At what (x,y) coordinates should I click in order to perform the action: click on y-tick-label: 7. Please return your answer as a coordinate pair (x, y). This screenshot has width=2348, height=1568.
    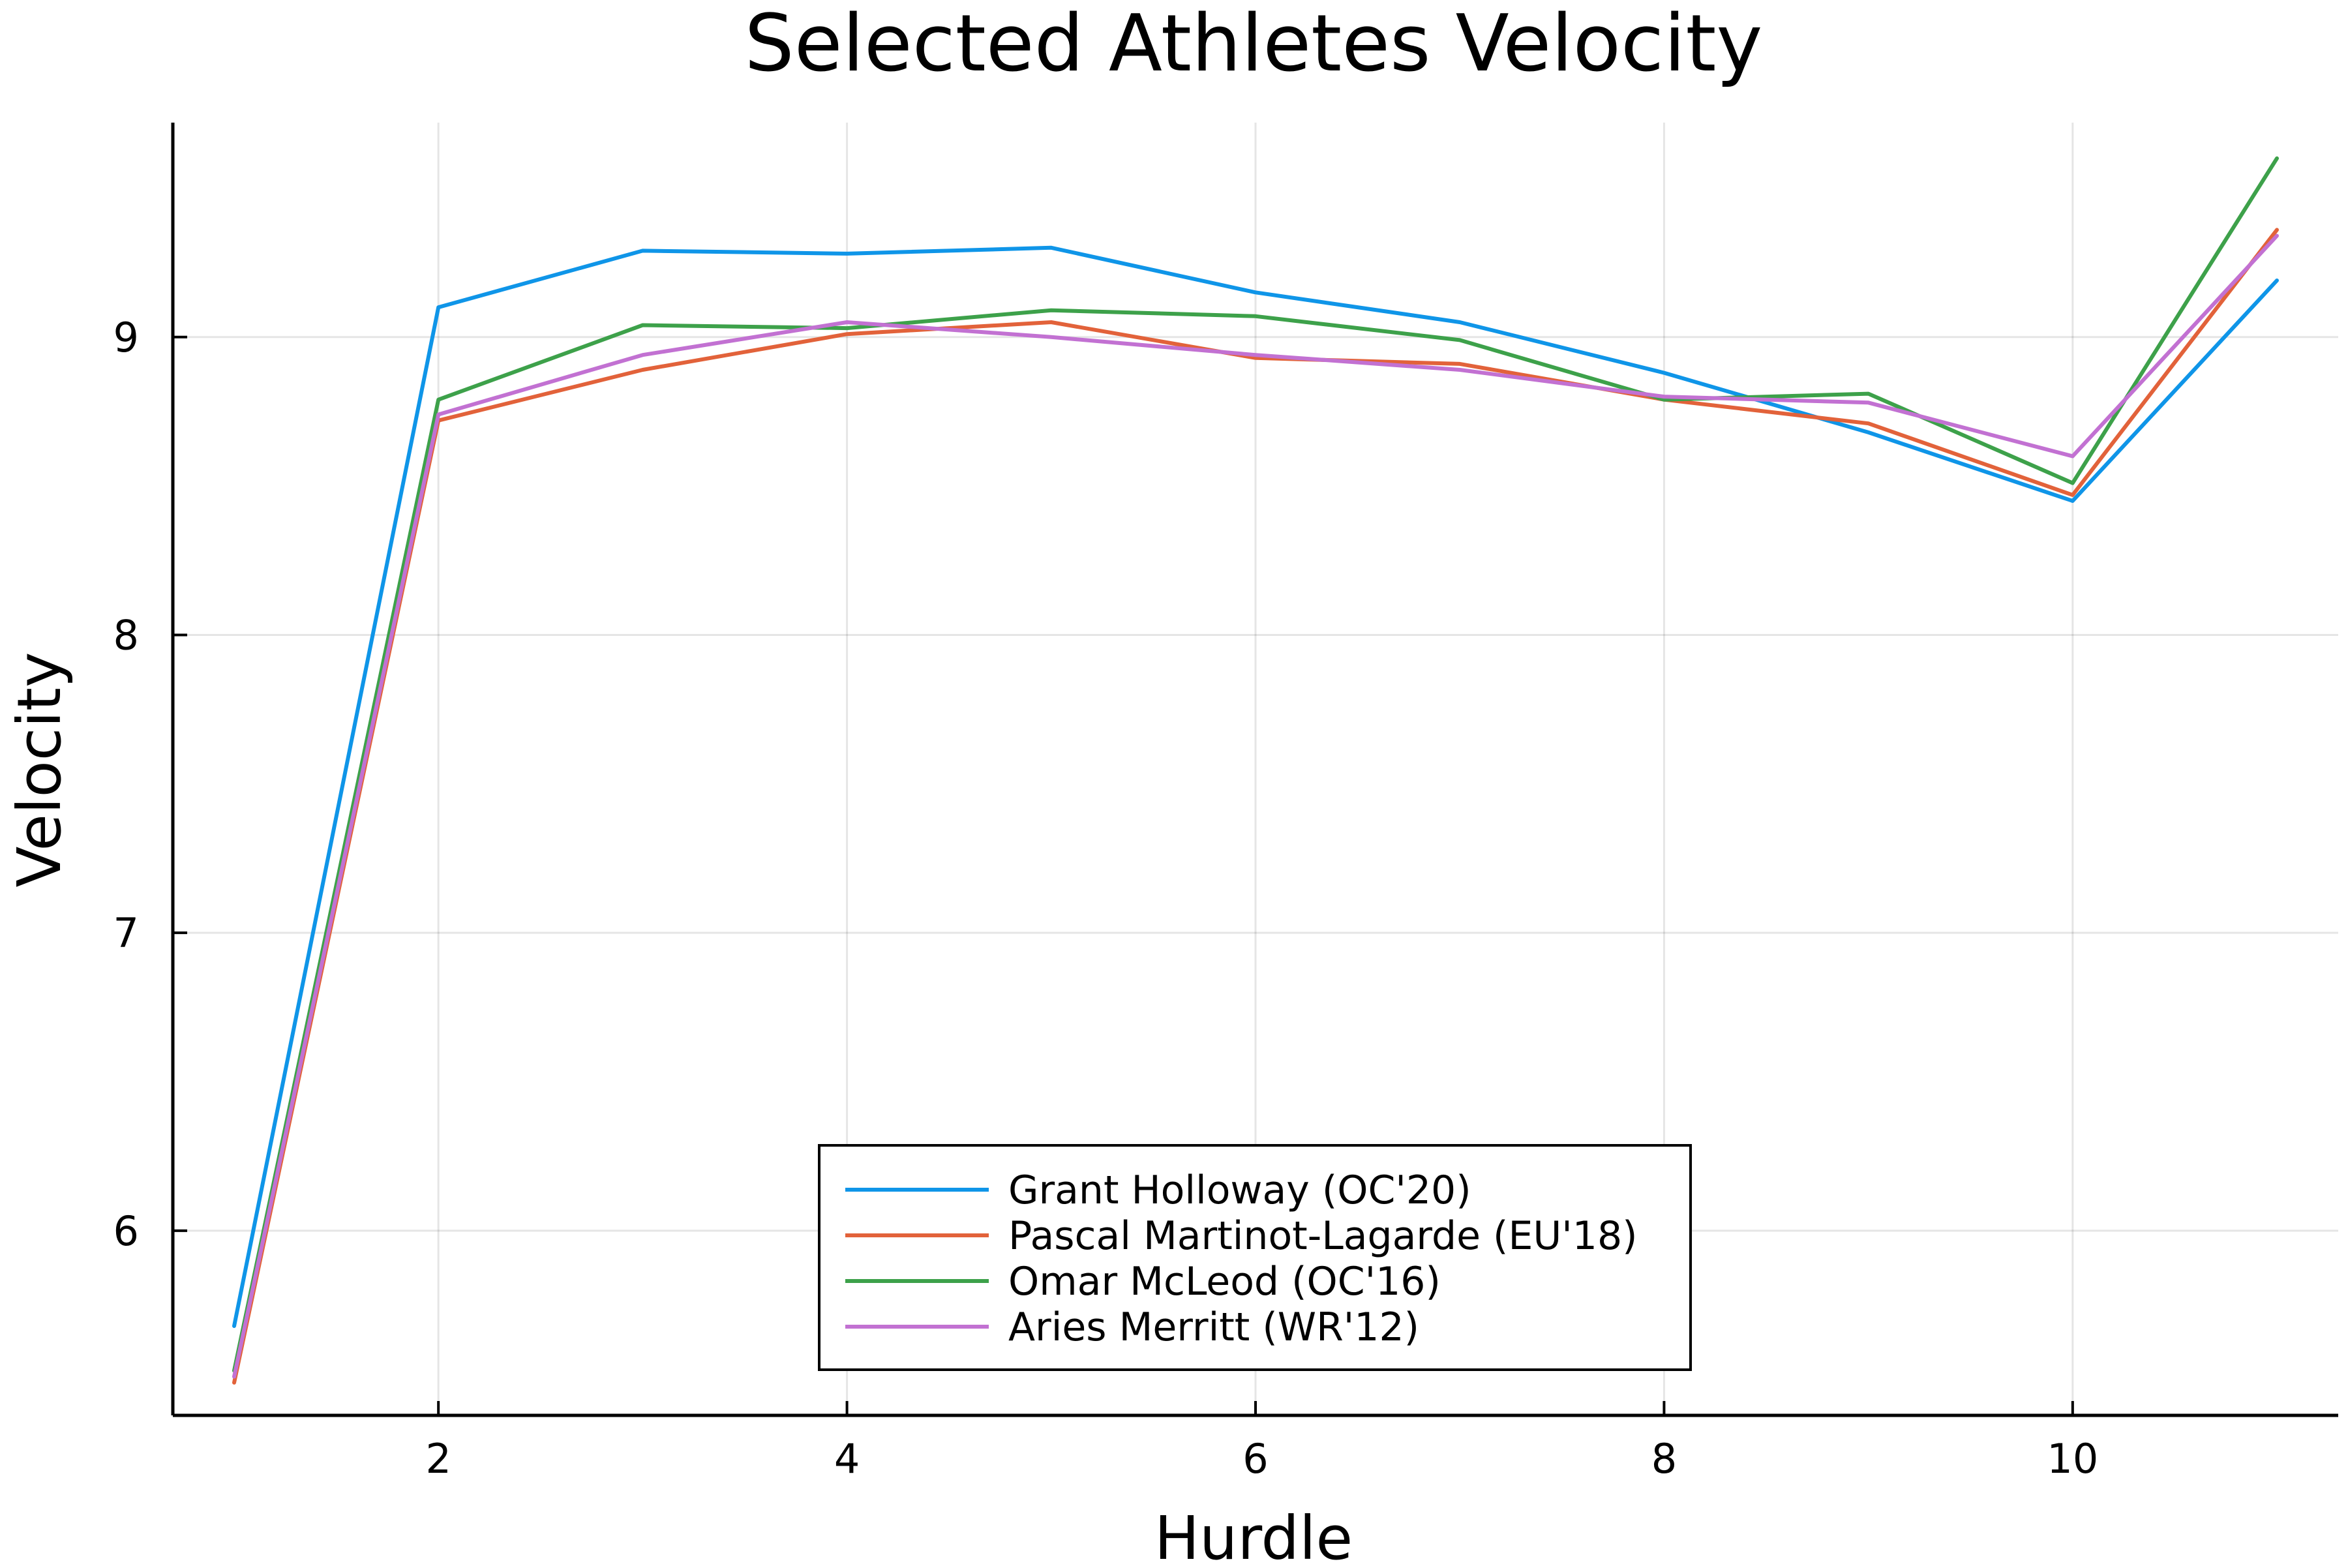
    Looking at the image, I should click on (126, 933).